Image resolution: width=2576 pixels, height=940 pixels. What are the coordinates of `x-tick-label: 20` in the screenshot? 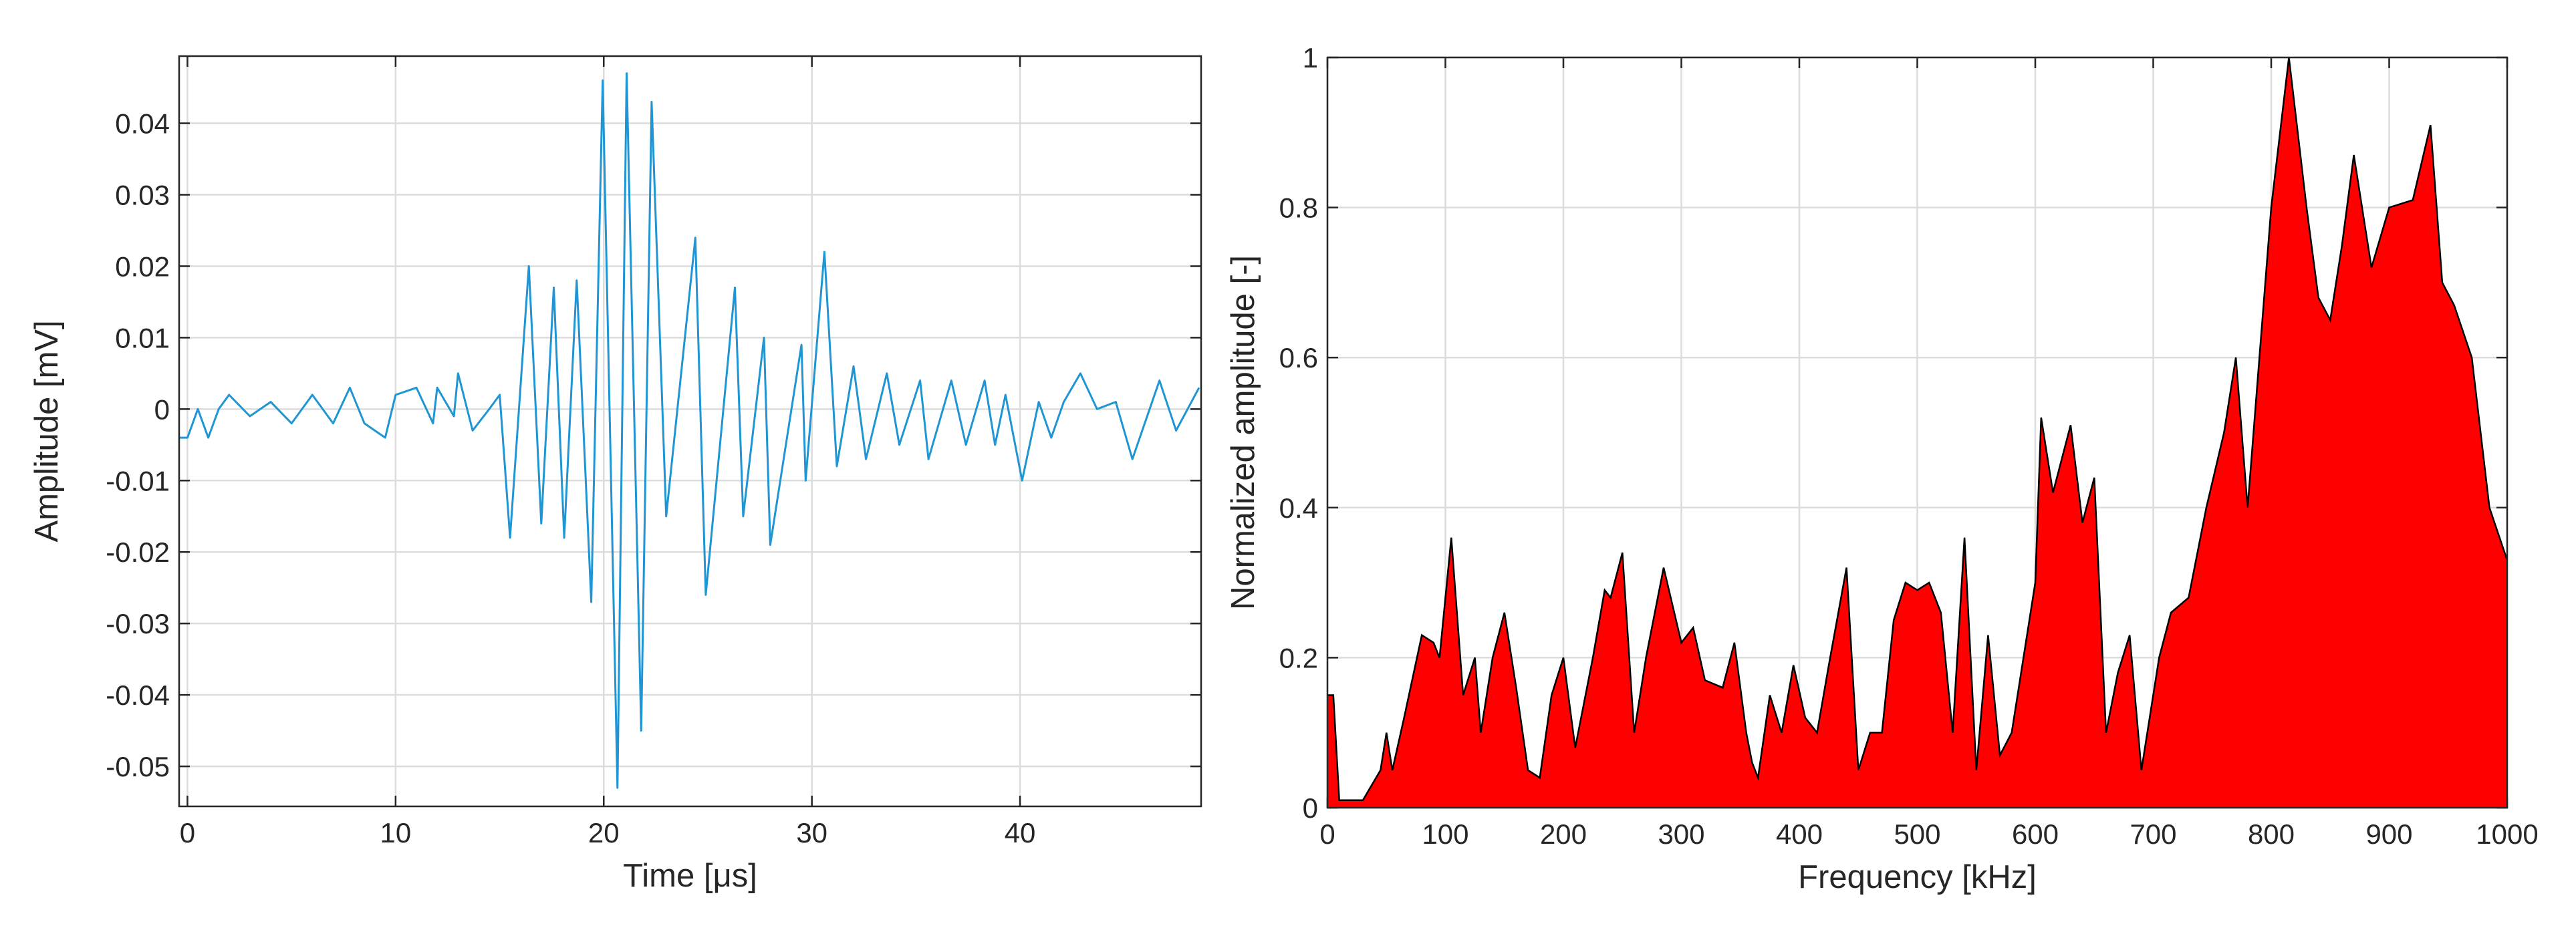 It's located at (604, 832).